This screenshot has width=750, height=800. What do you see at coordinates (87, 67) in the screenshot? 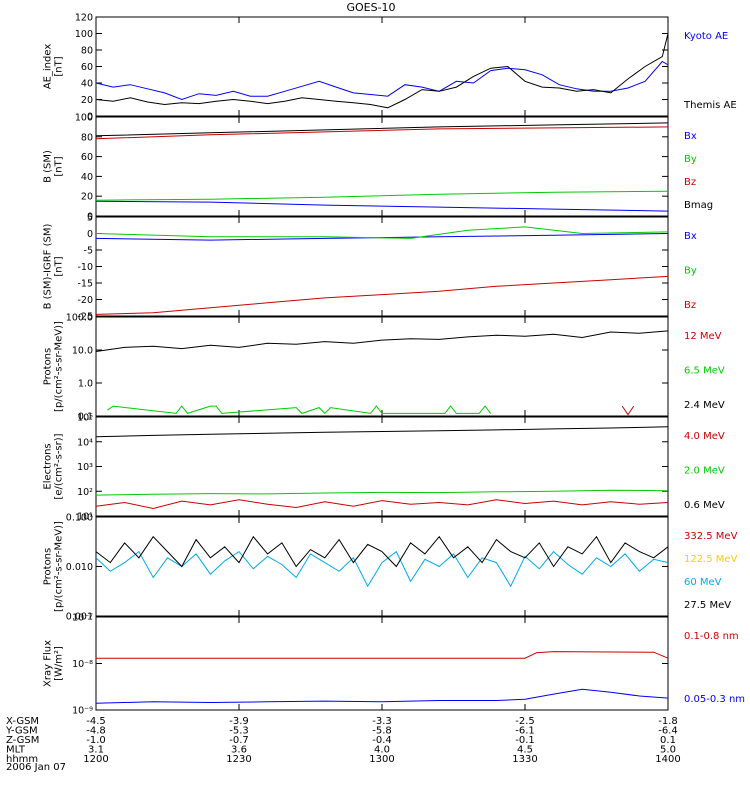
I see `y-tick-label: 60` at bounding box center [87, 67].